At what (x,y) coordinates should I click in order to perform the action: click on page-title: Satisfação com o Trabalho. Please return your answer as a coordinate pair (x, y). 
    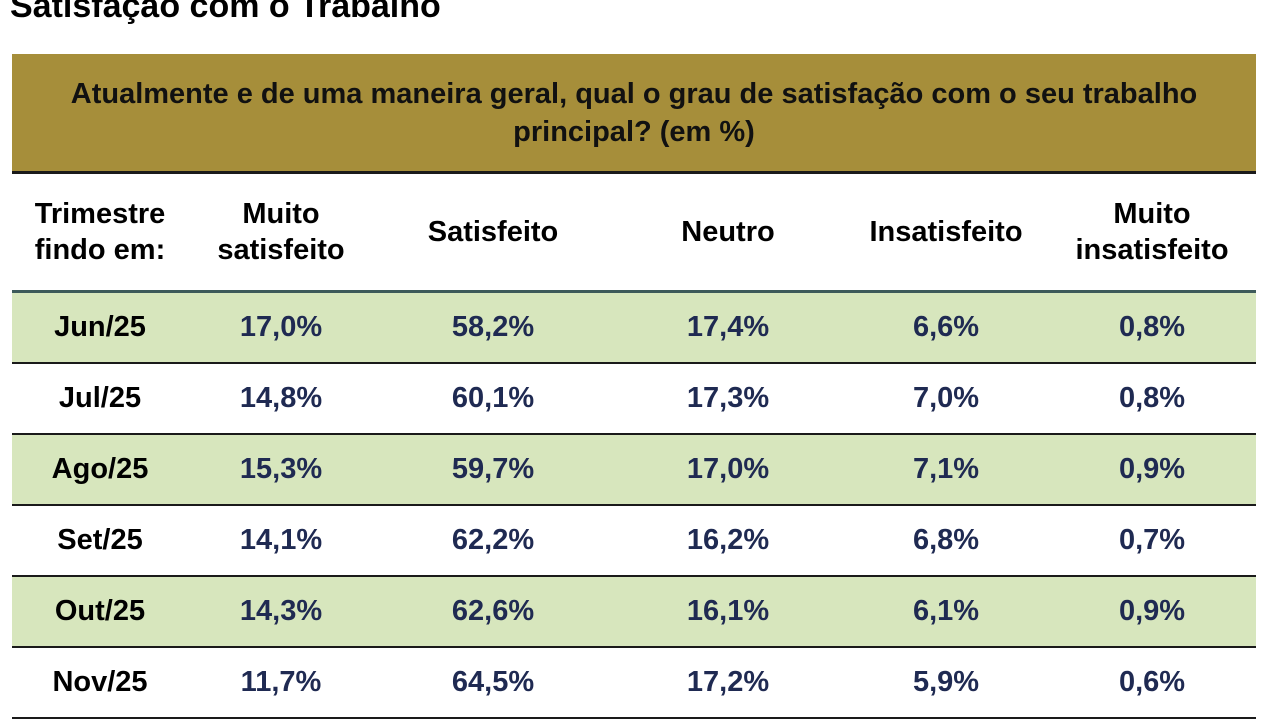
    Looking at the image, I should click on (225, 12).